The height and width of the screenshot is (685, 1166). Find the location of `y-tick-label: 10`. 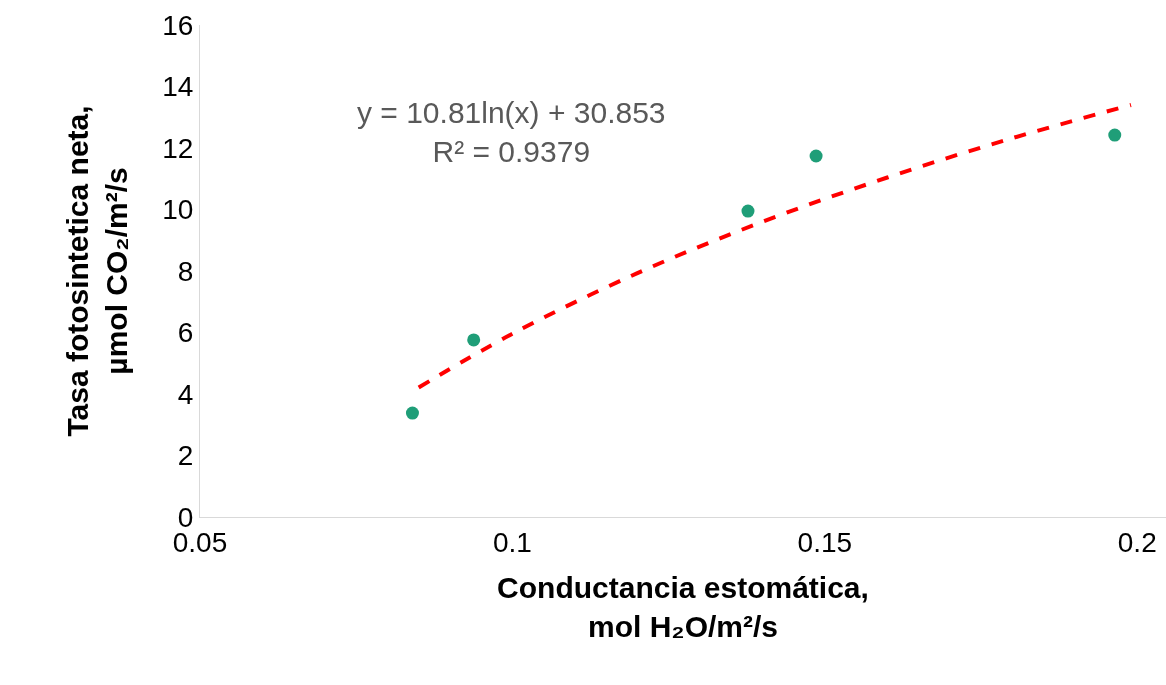

y-tick-label: 10 is located at coordinates (178, 210).